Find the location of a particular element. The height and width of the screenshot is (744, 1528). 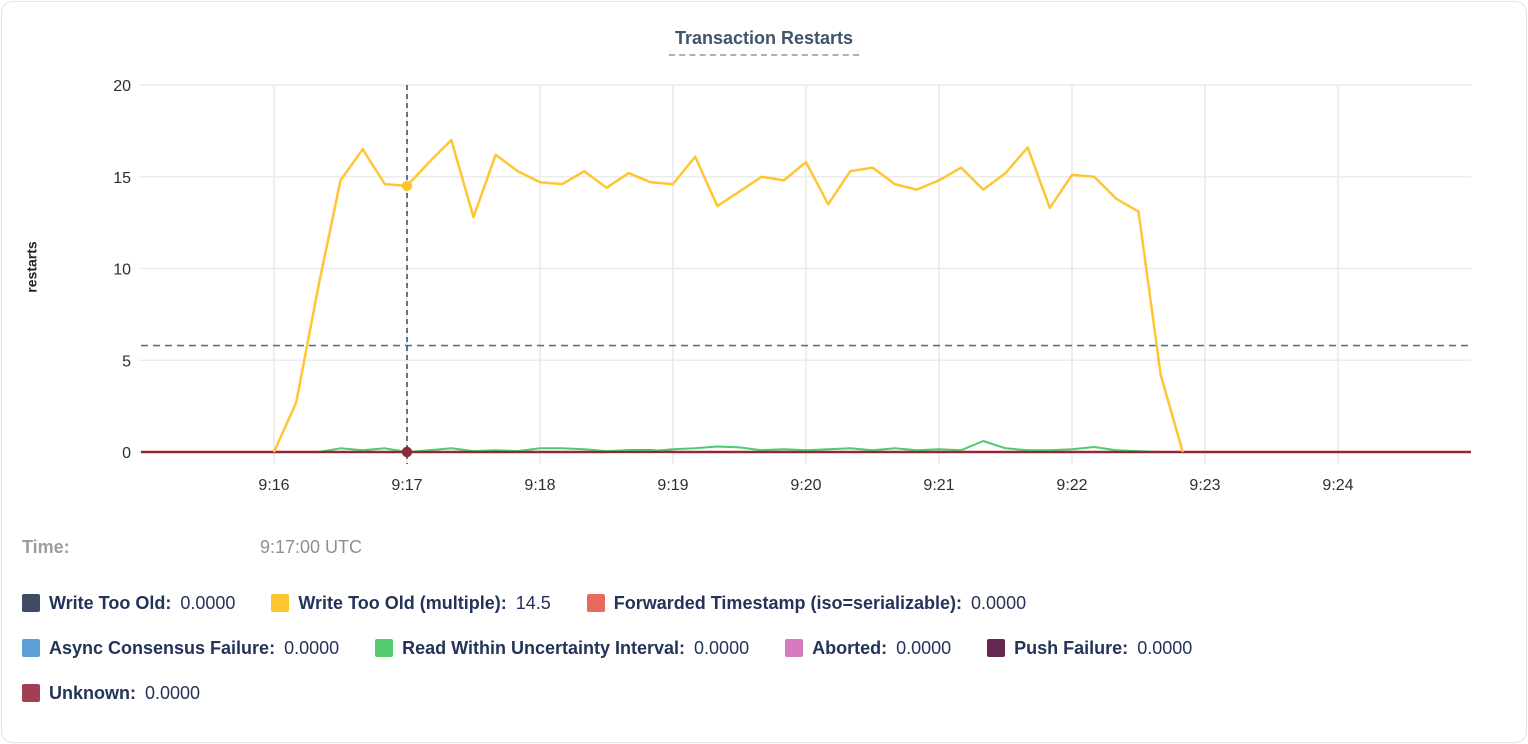

y-tick-label: 5 is located at coordinates (126, 361).